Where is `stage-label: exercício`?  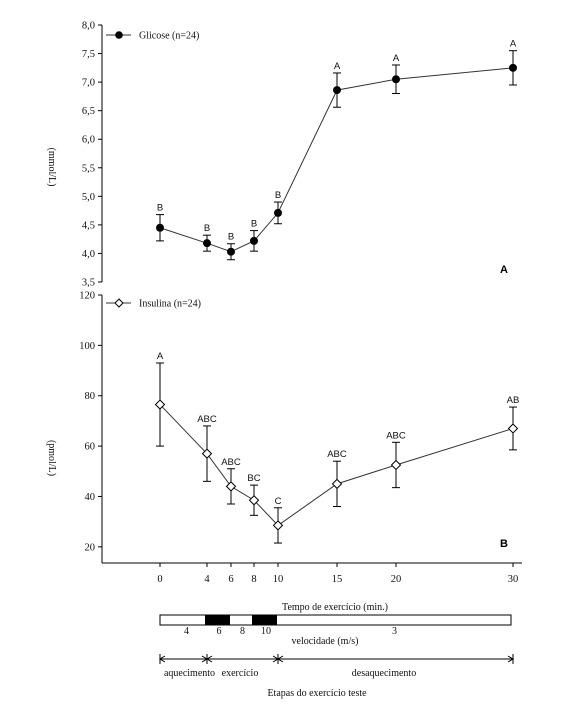
stage-label: exercício is located at coordinates (240, 673).